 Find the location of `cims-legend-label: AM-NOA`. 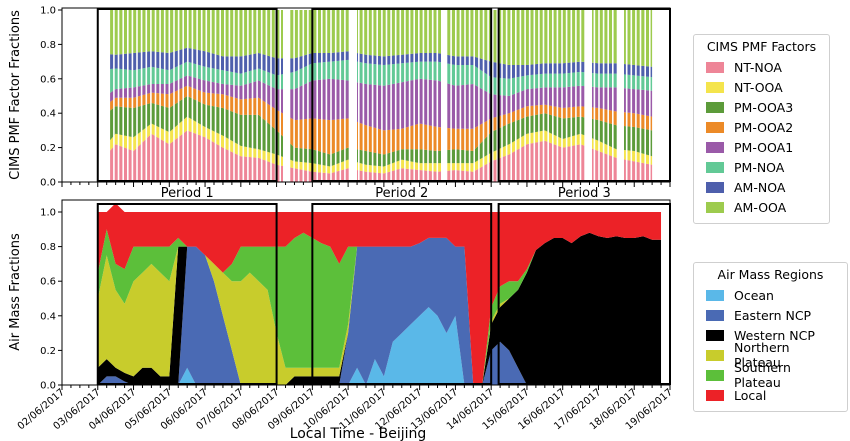

cims-legend-label: AM-NOA is located at coordinates (760, 187).